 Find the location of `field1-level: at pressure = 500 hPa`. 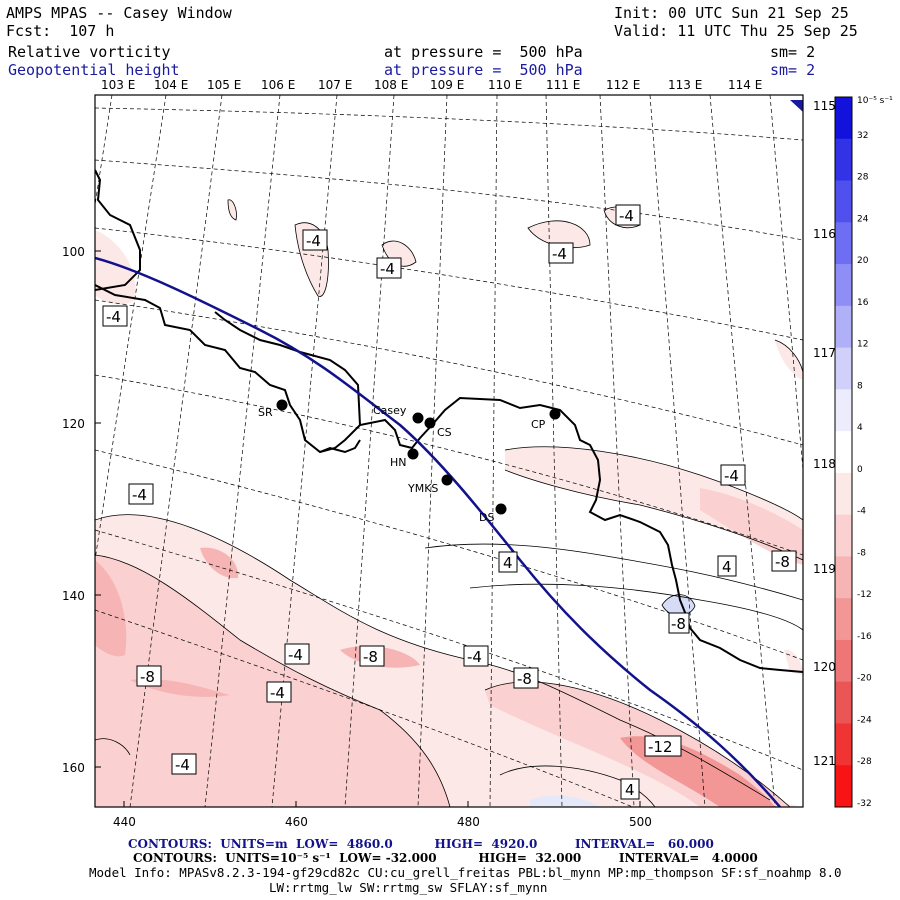

field1-level: at pressure = 500 hPa is located at coordinates (483, 52).